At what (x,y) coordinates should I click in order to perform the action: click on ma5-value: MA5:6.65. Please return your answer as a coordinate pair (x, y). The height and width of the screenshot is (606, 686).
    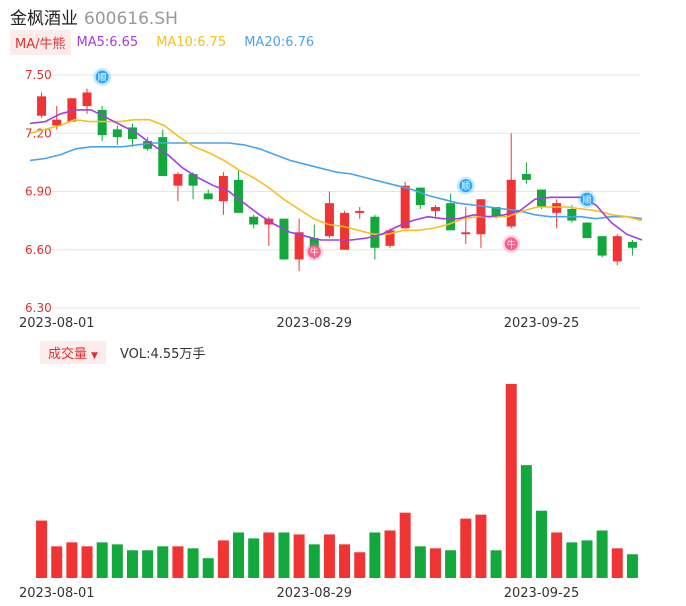
    Looking at the image, I should click on (107, 42).